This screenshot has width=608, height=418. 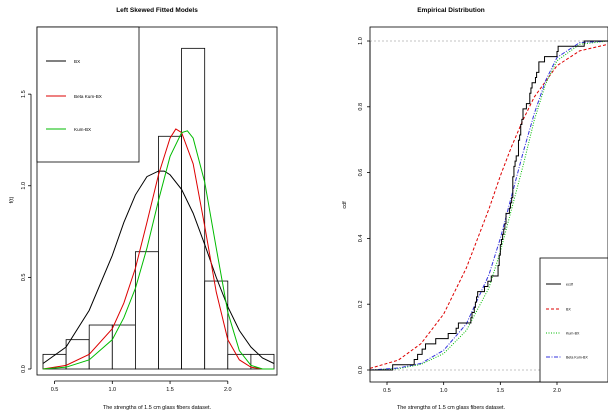 What do you see at coordinates (82, 129) in the screenshot?
I see `legend-label-kum-bx: Kum-BX` at bounding box center [82, 129].